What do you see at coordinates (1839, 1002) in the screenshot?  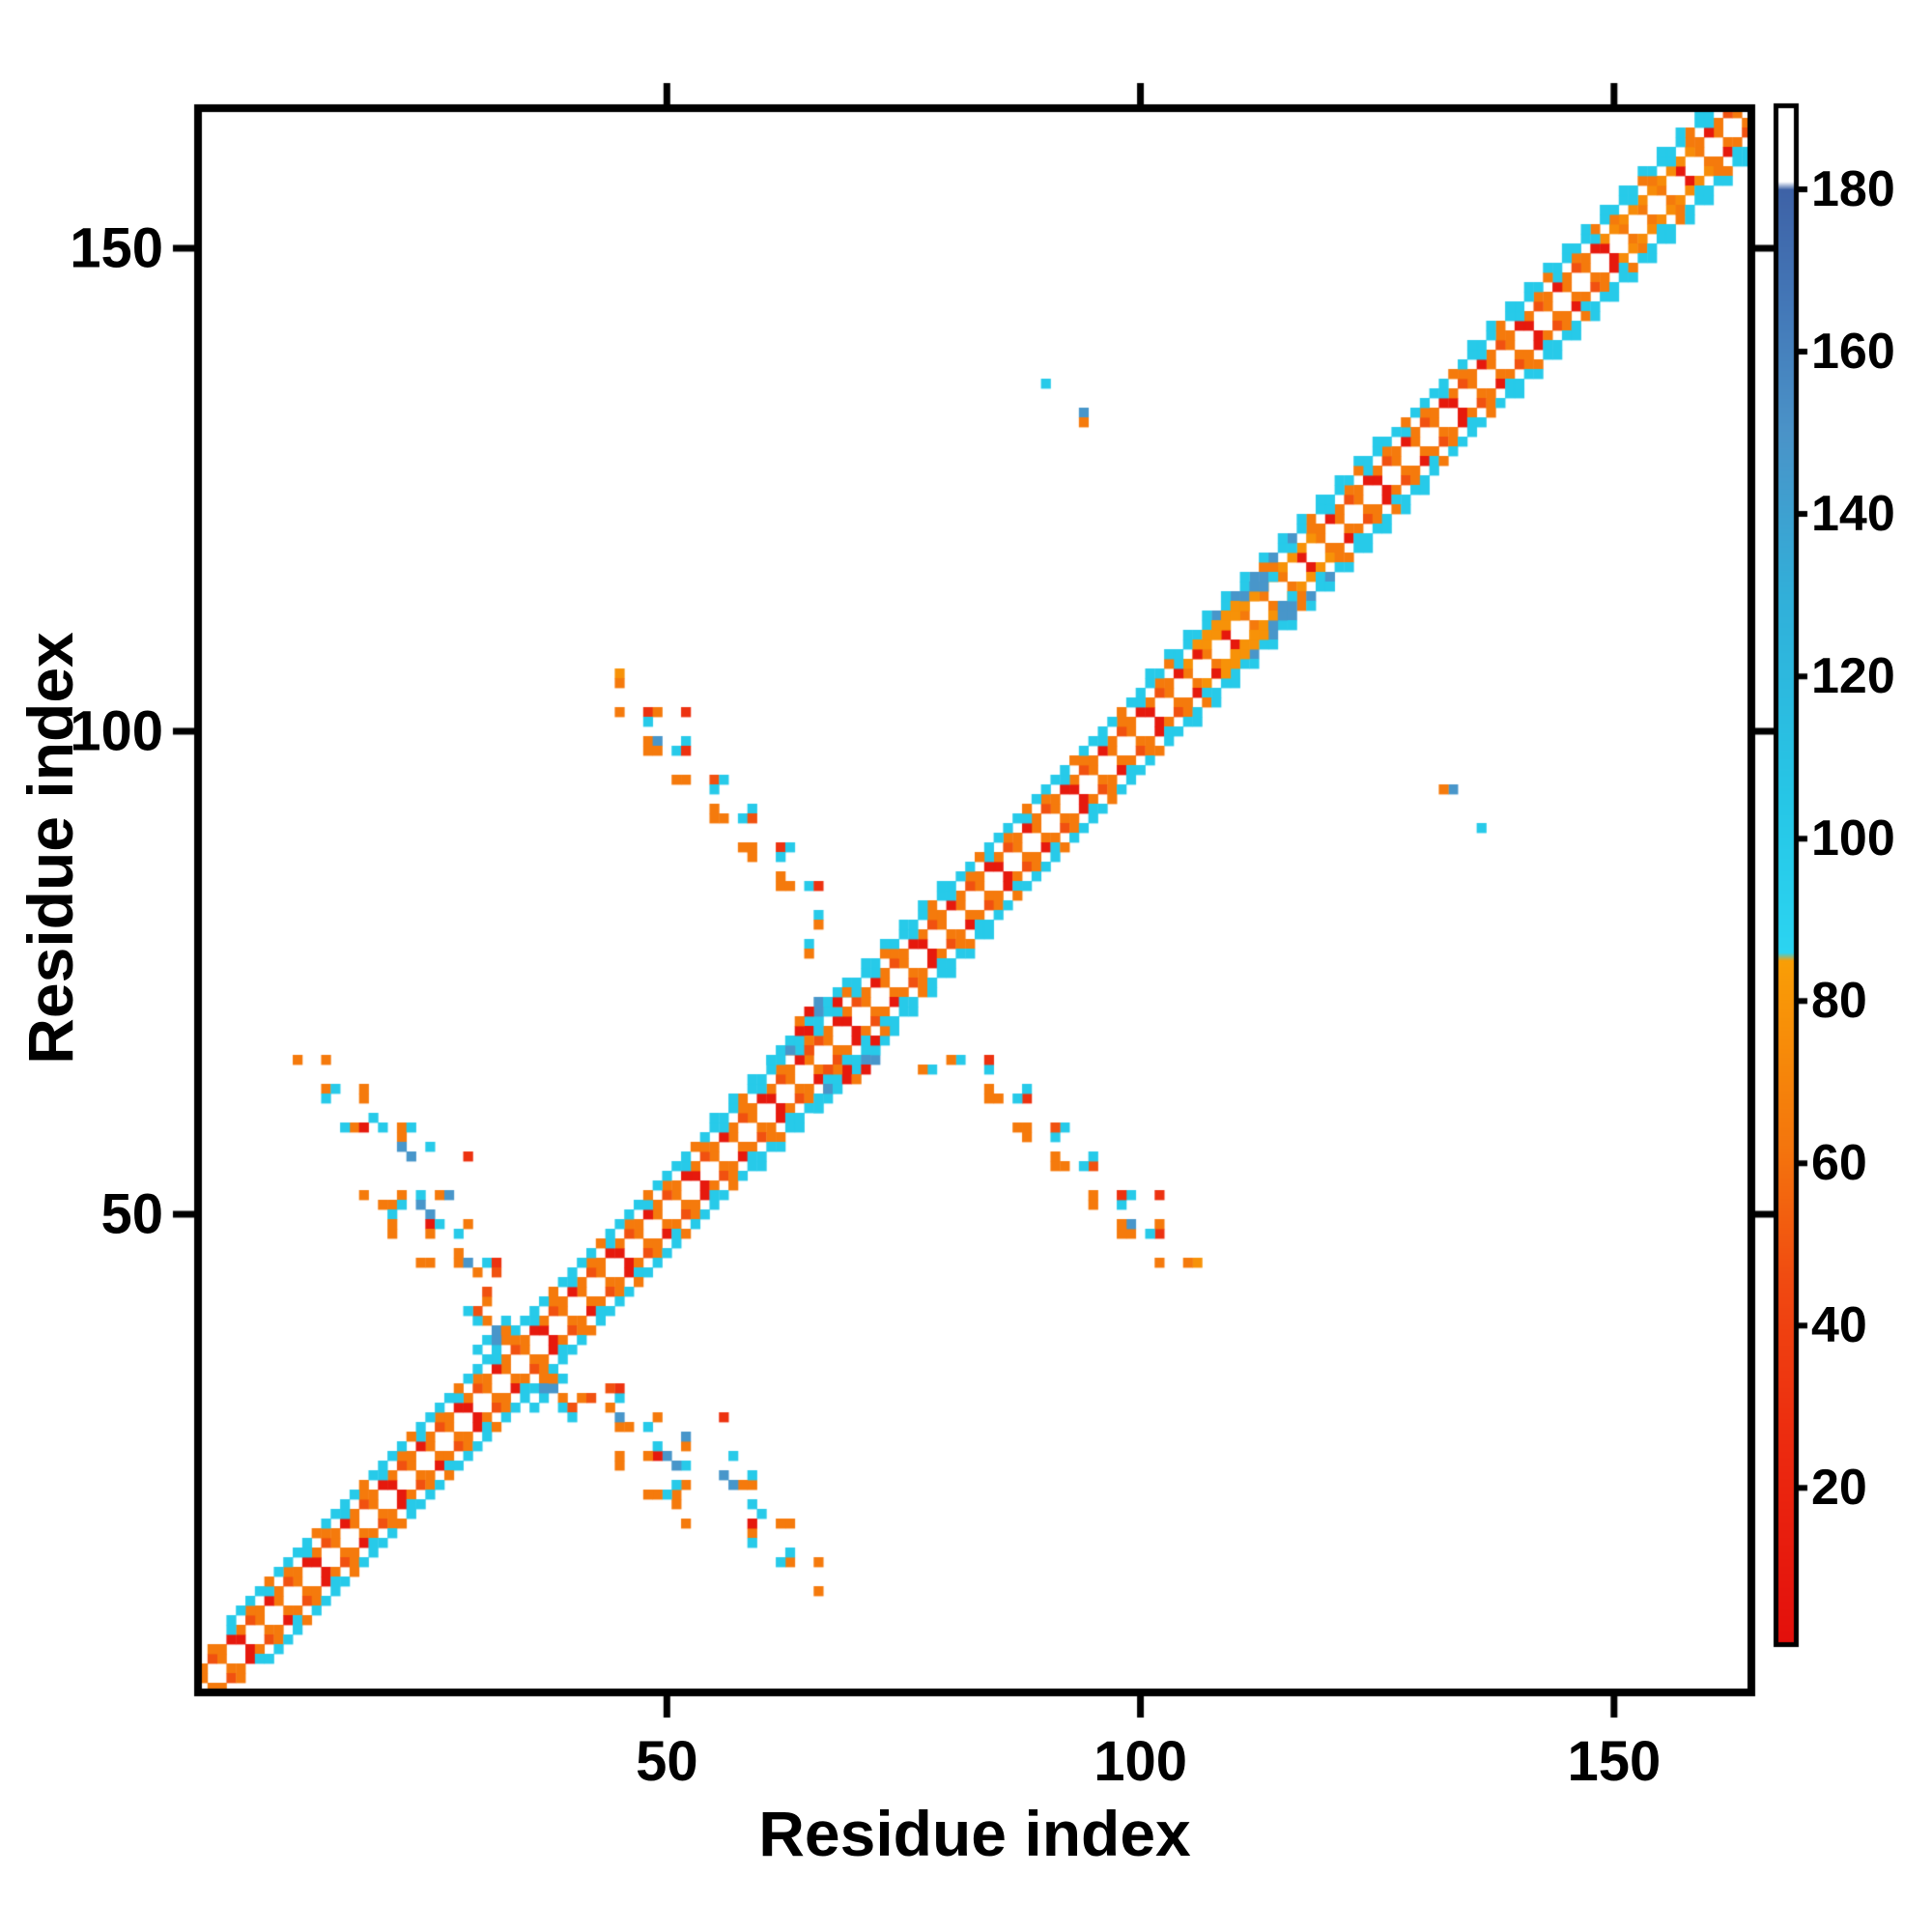 I see `colorbar-tick-label-80: 80` at bounding box center [1839, 1002].